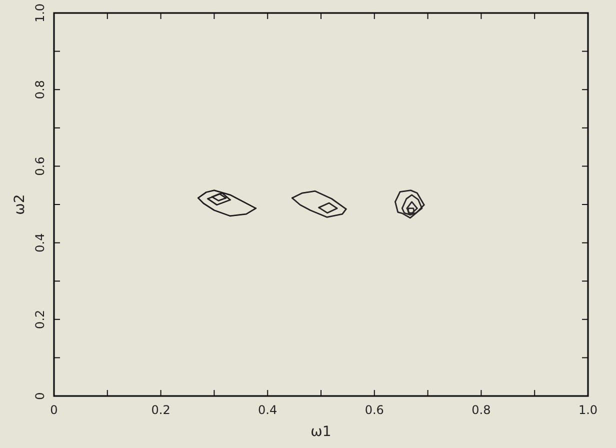 The height and width of the screenshot is (448, 616). What do you see at coordinates (40, 90) in the screenshot?
I see `y-tick-label: 0.8` at bounding box center [40, 90].